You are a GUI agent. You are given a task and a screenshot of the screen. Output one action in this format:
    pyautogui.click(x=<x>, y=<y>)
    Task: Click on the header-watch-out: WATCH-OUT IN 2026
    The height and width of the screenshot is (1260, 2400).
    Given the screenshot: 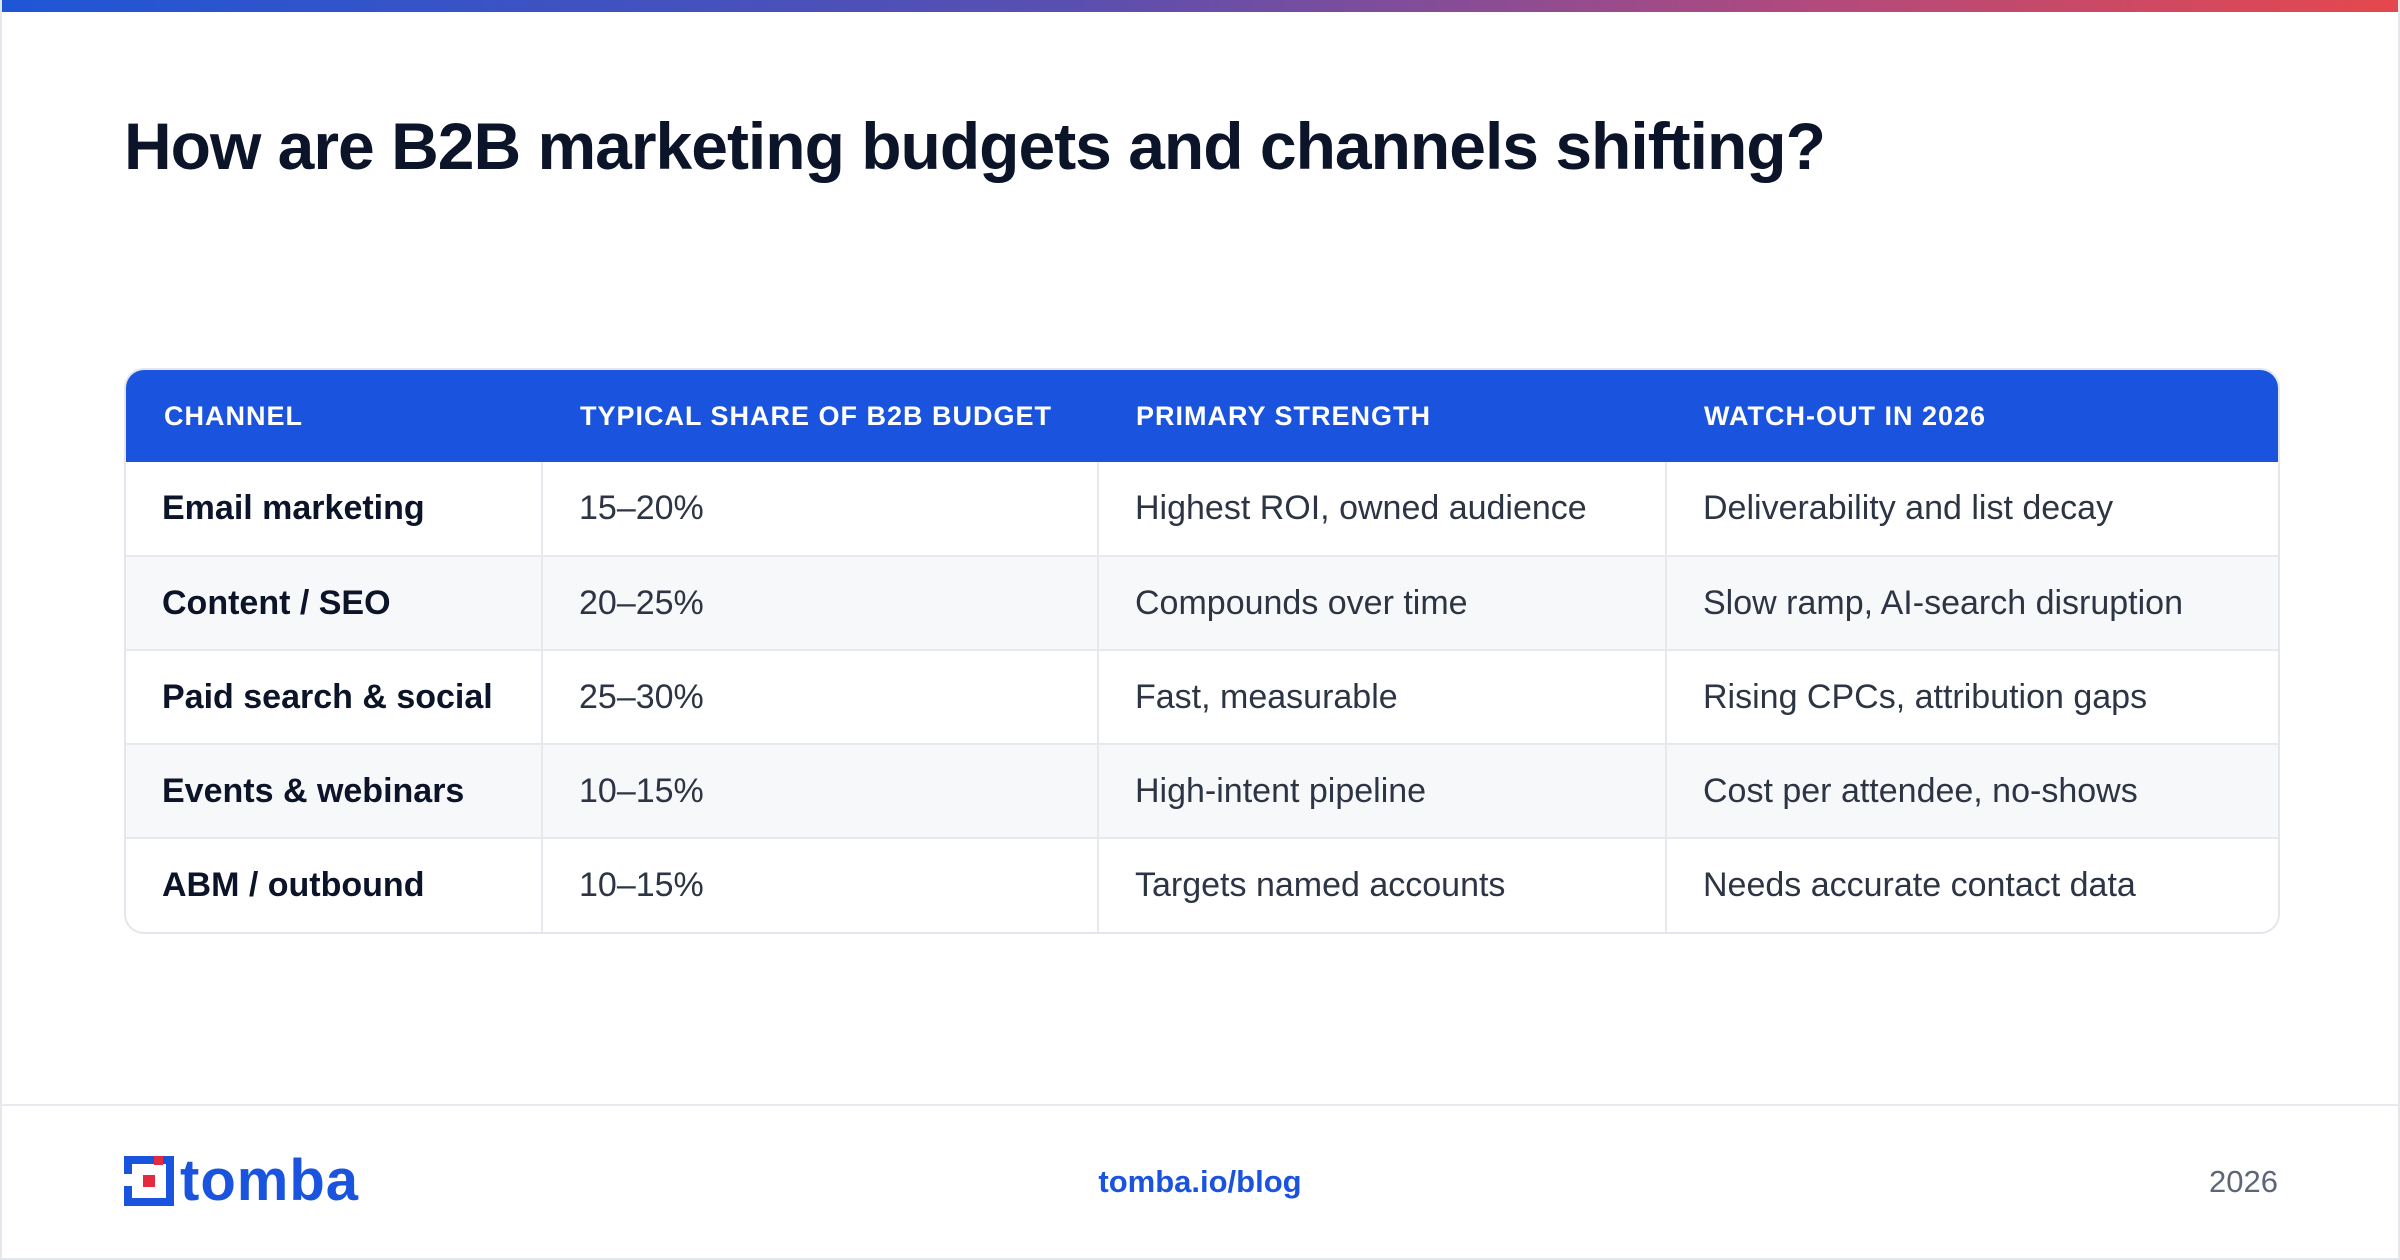 What is the action you would take?
    pyautogui.click(x=1845, y=415)
    